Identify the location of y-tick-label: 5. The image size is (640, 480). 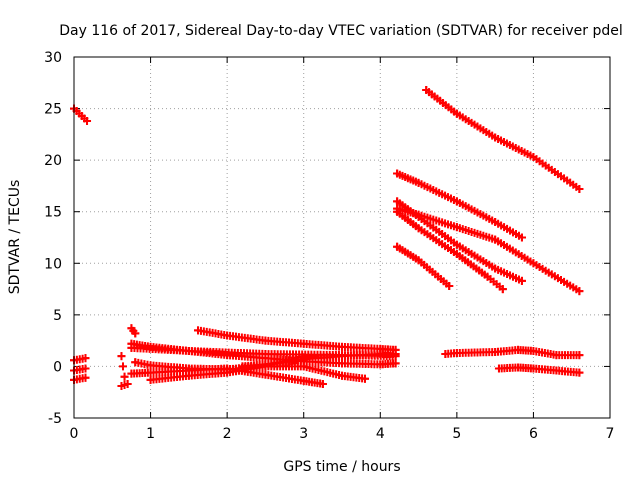
(57, 316).